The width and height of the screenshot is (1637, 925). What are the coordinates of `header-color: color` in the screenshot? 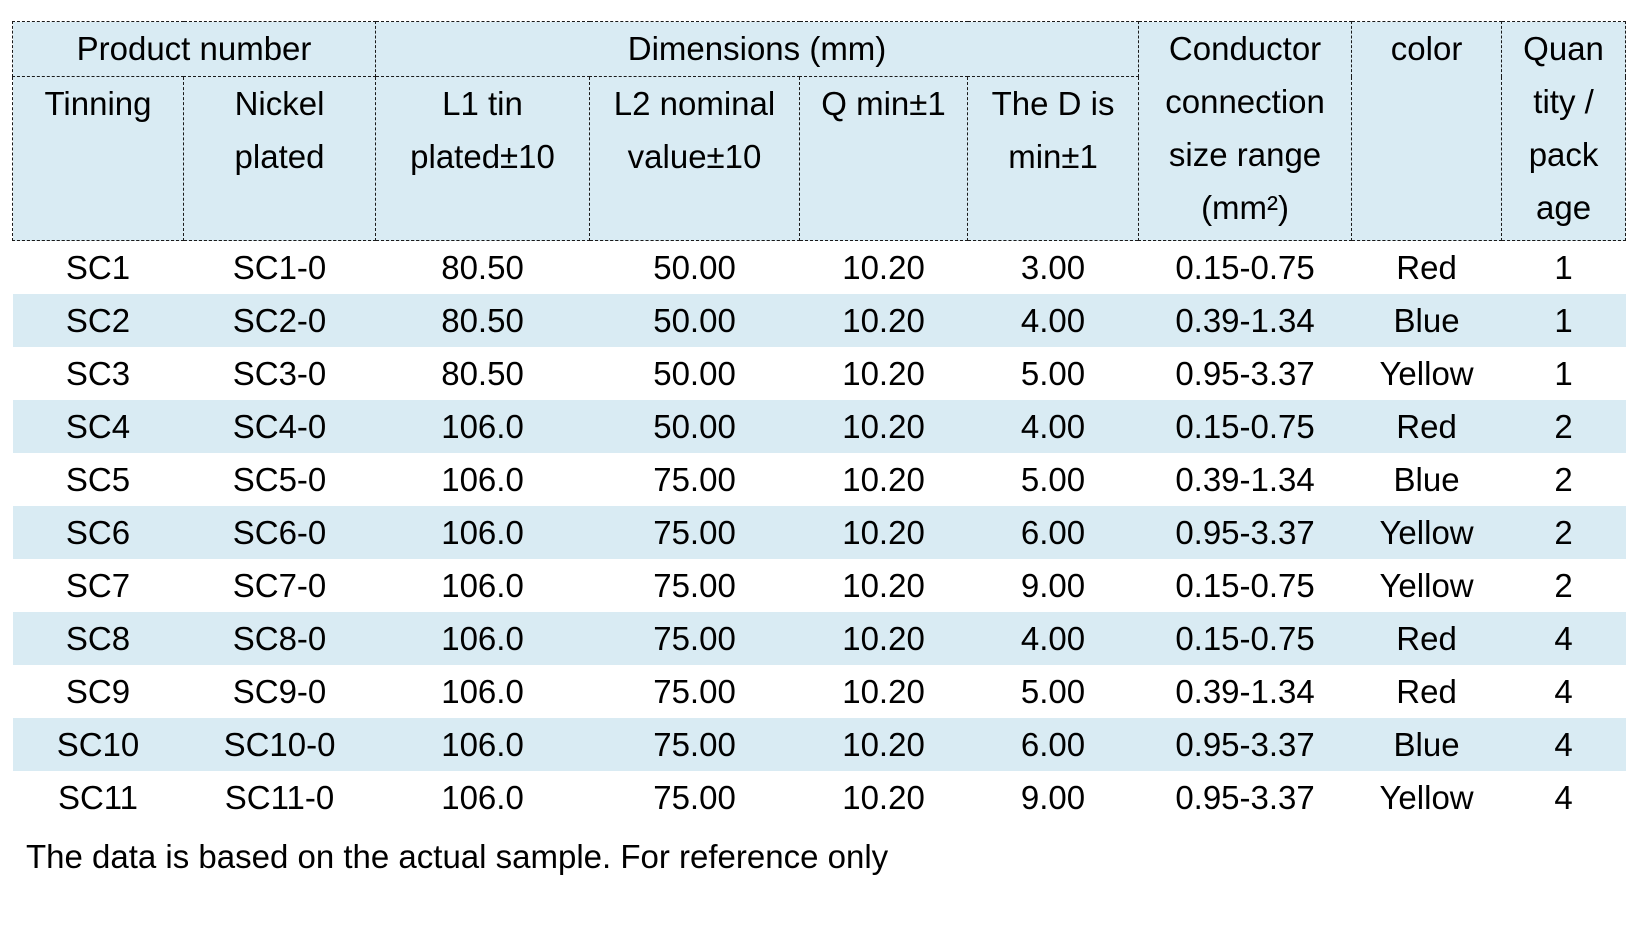 It's located at (1427, 131).